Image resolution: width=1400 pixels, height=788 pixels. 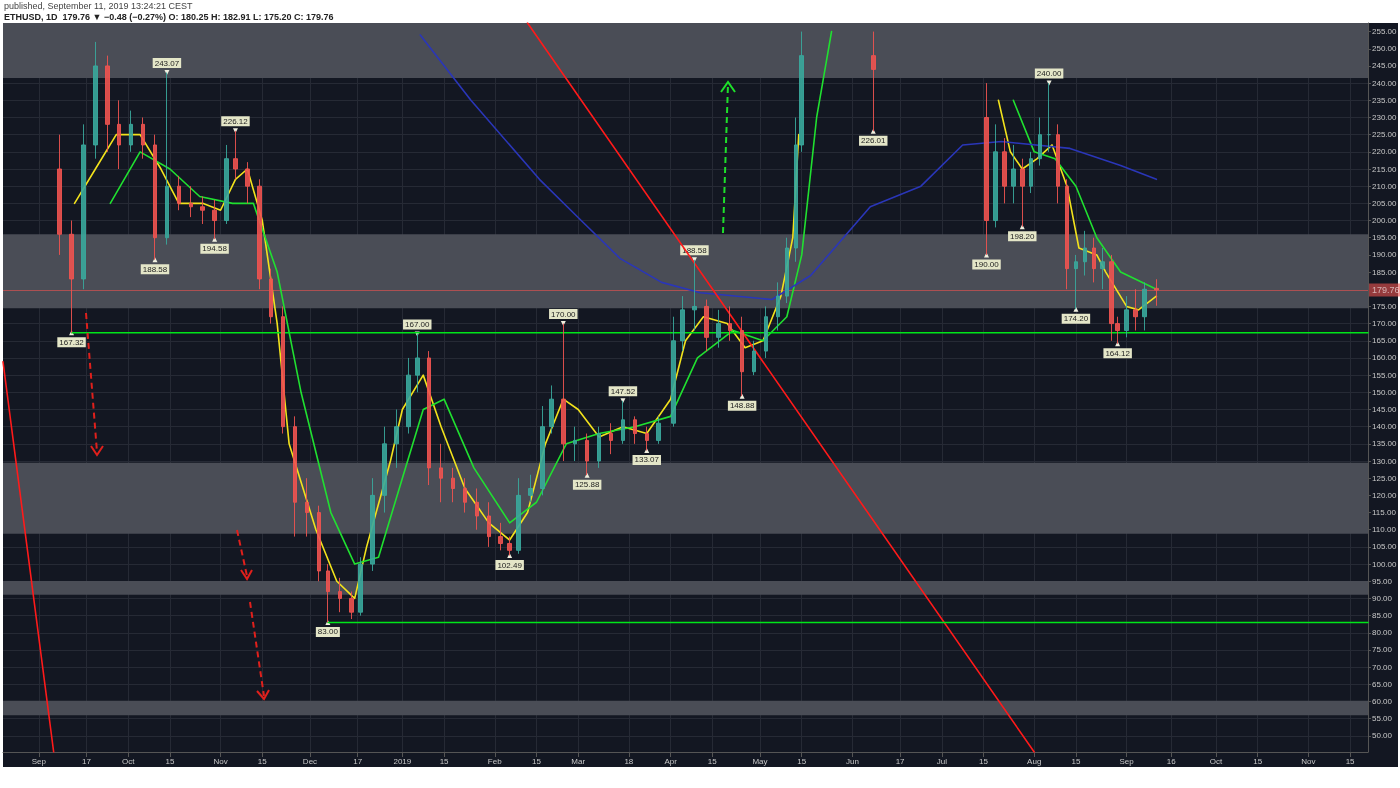 I want to click on x-tick-label: Jun, so click(x=852, y=761).